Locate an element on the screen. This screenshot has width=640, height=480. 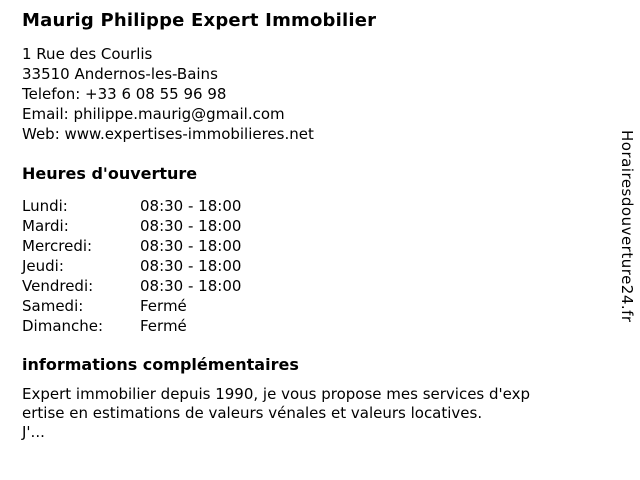
hours-row-friday: Vendredi: 08:30 - 18:00 is located at coordinates (331, 286).